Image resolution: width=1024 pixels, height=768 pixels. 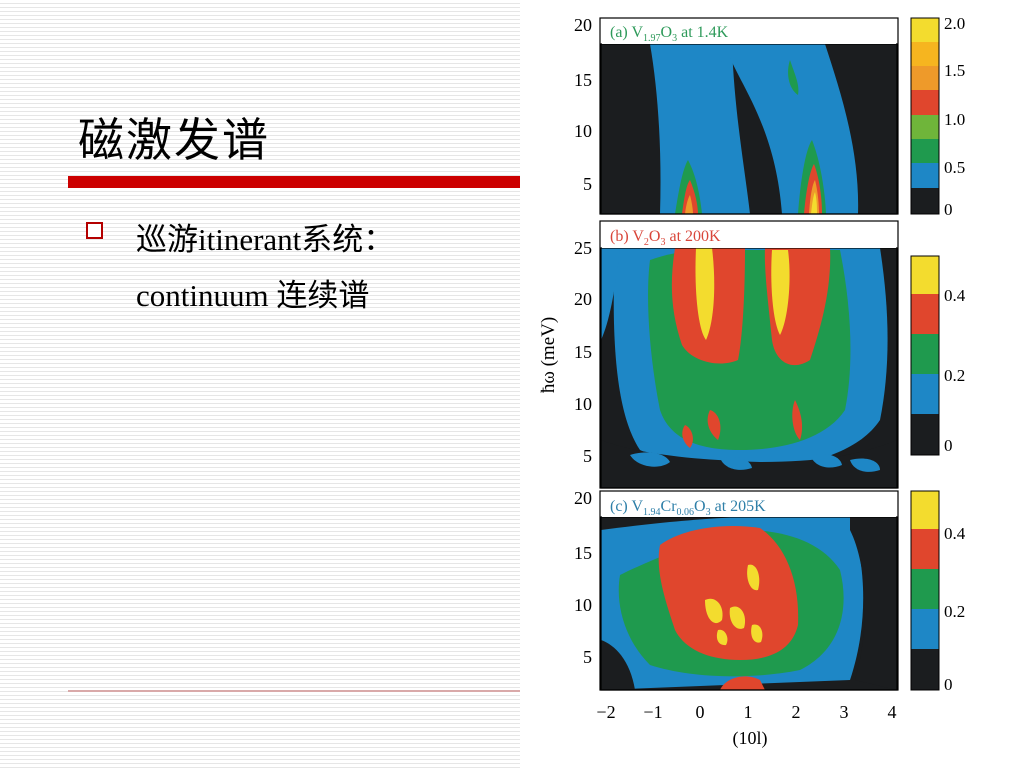 I want to click on svg-text: 0.5, so click(x=954, y=167).